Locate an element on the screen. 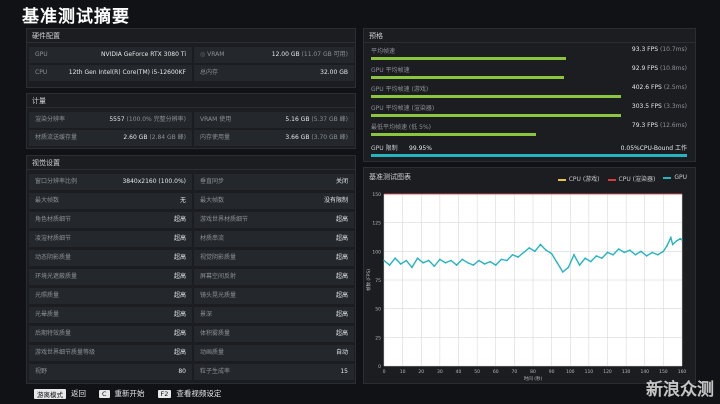 The width and height of the screenshot is (720, 404). setting-cell: 屏幕空间反射 超高 is located at coordinates (274, 277).